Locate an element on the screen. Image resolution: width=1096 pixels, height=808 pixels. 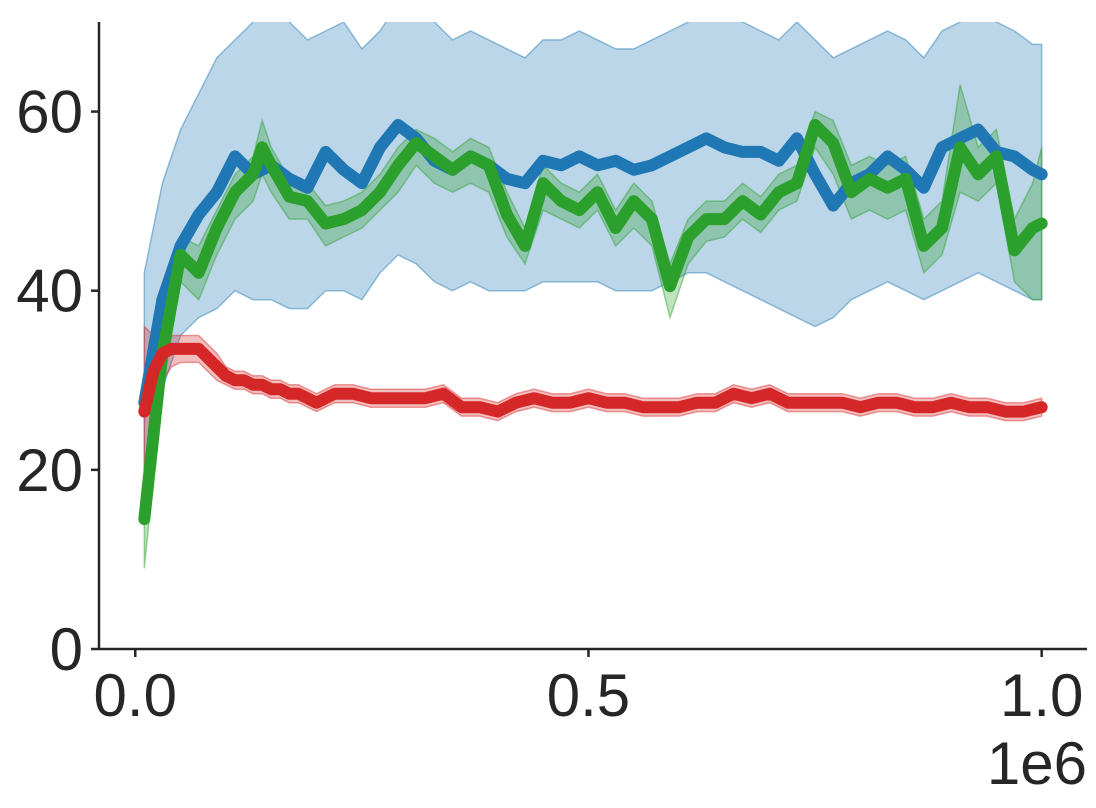
x-offset-label: 1e6 is located at coordinates (1037, 763).